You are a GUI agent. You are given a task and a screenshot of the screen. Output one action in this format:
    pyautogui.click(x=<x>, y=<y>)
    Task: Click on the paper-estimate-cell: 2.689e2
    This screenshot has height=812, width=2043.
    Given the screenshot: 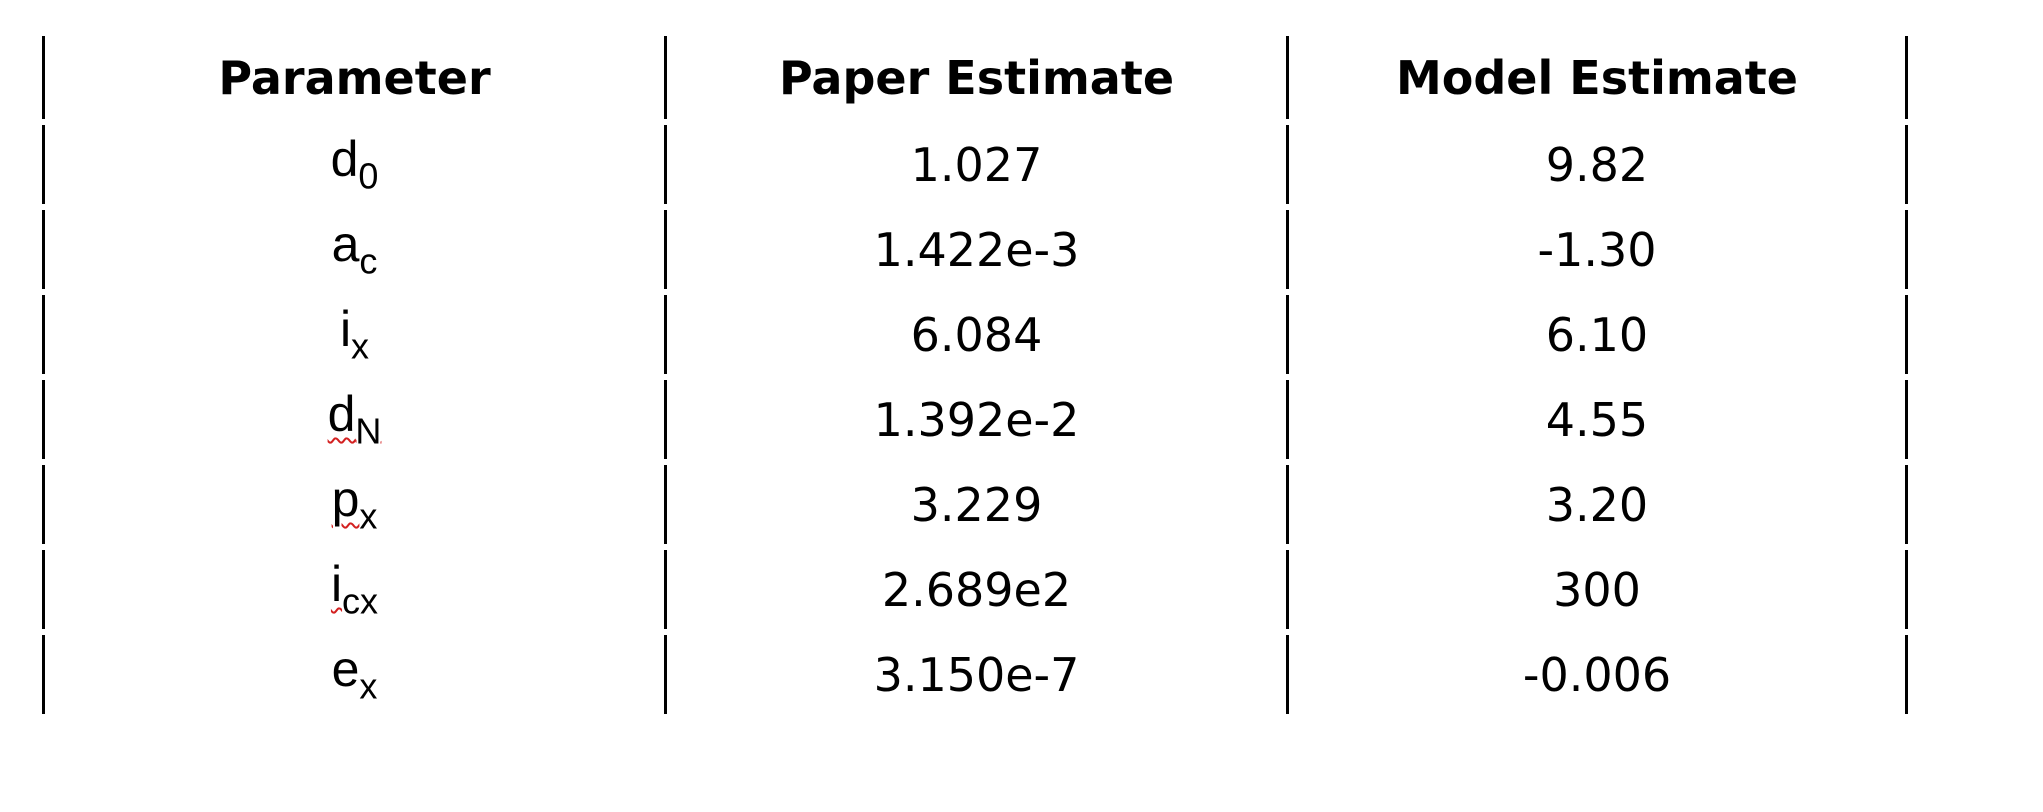 What is the action you would take?
    pyautogui.click(x=975, y=589)
    